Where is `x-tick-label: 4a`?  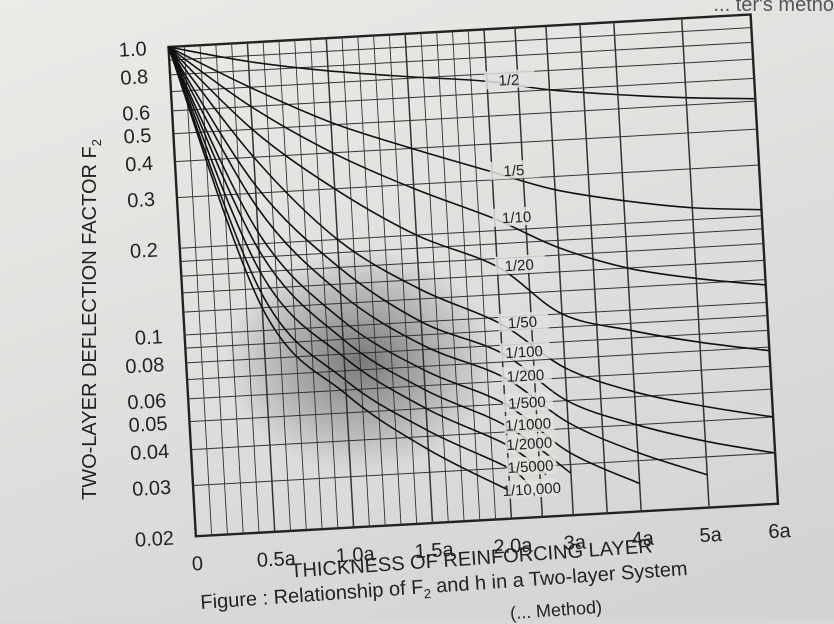 x-tick-label: 4a is located at coordinates (643, 539).